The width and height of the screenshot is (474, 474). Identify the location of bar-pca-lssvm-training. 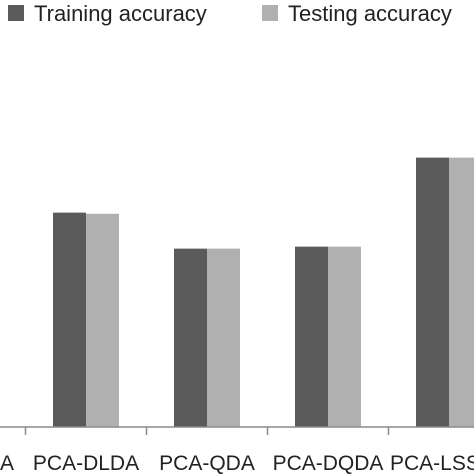
(432, 292).